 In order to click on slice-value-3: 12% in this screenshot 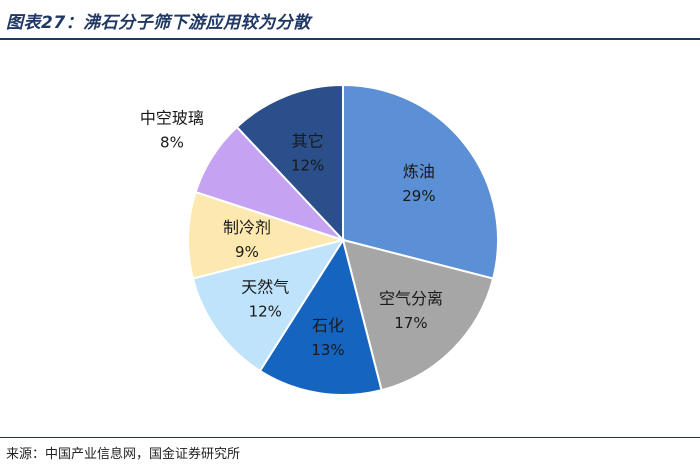, I will do `click(265, 311)`.